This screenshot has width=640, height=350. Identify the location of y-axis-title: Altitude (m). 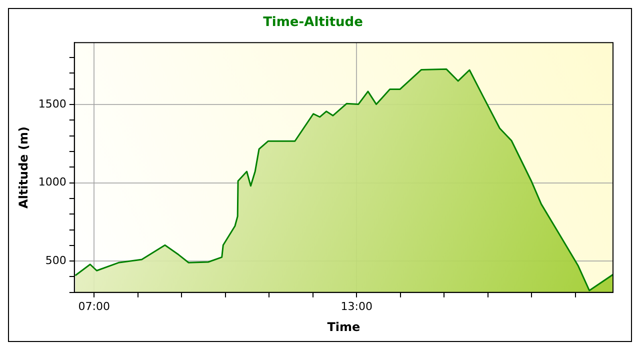
(23, 167).